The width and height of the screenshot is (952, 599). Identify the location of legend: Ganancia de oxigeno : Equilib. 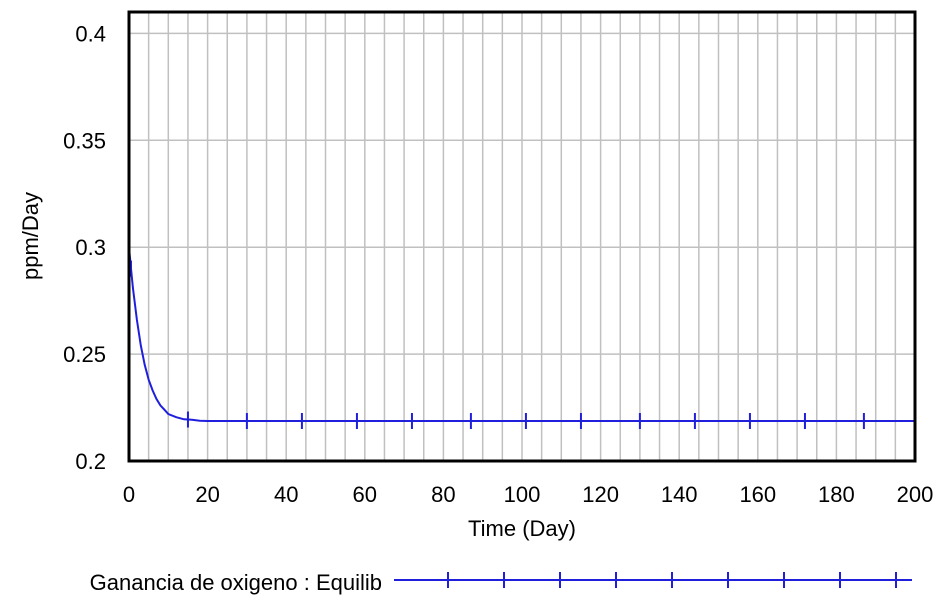
(501, 582).